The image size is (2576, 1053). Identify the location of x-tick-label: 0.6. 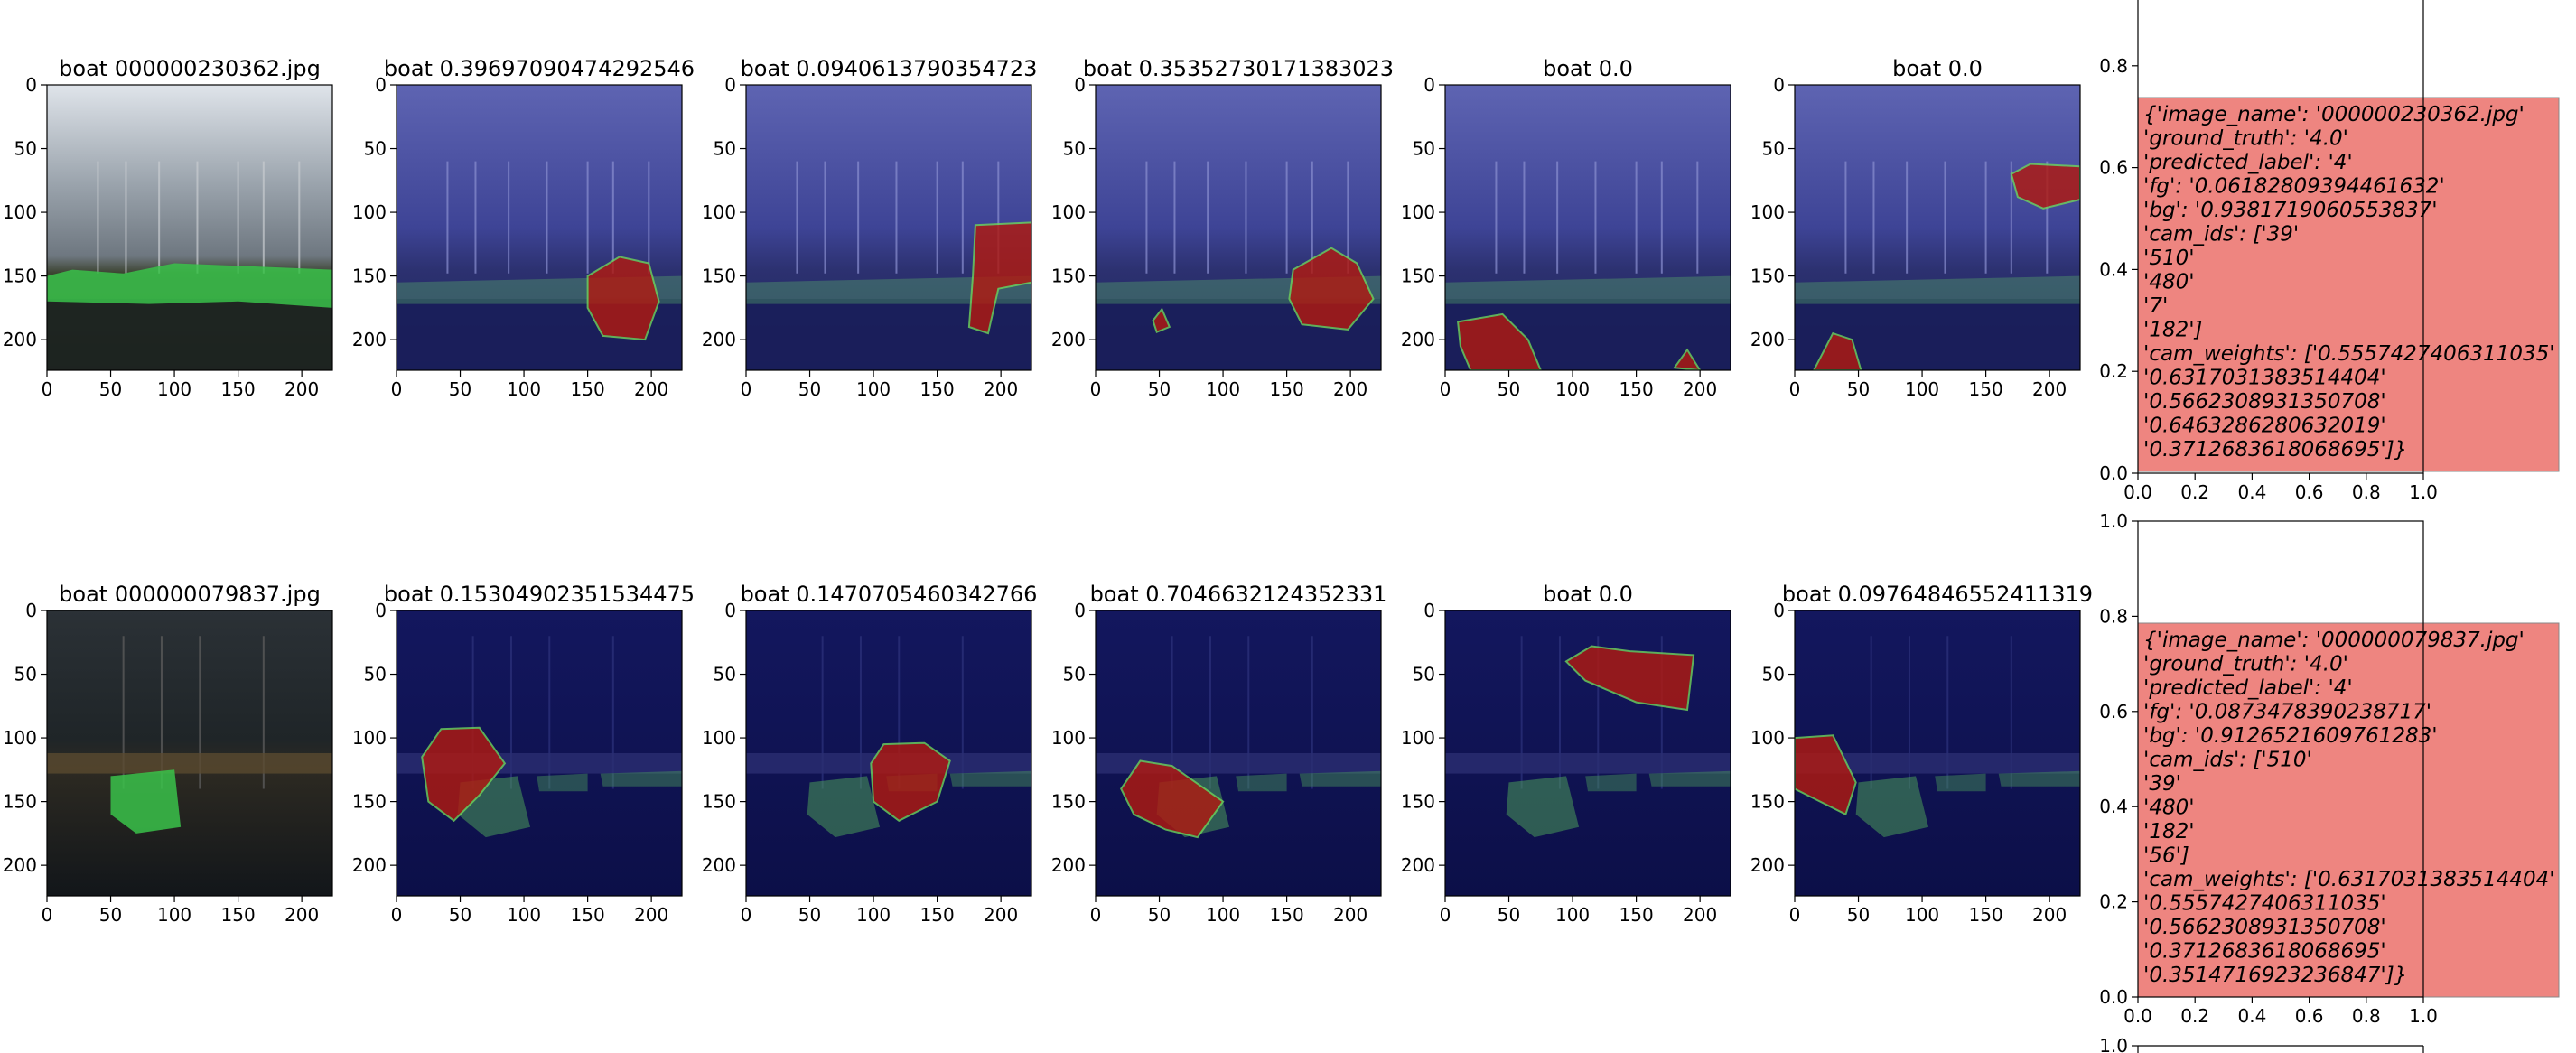
(2310, 1016).